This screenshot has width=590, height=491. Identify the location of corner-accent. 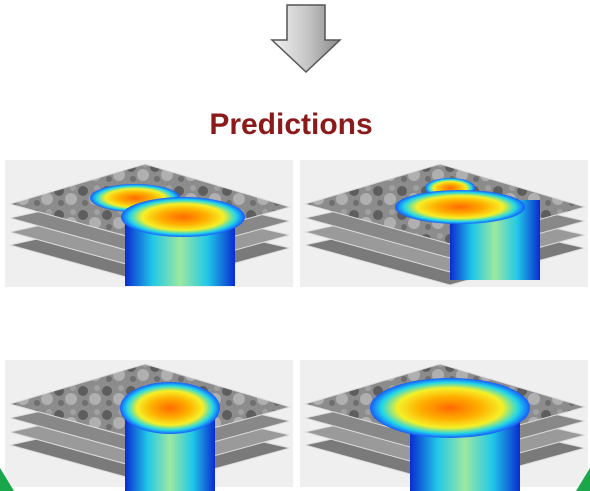
(295, 479).